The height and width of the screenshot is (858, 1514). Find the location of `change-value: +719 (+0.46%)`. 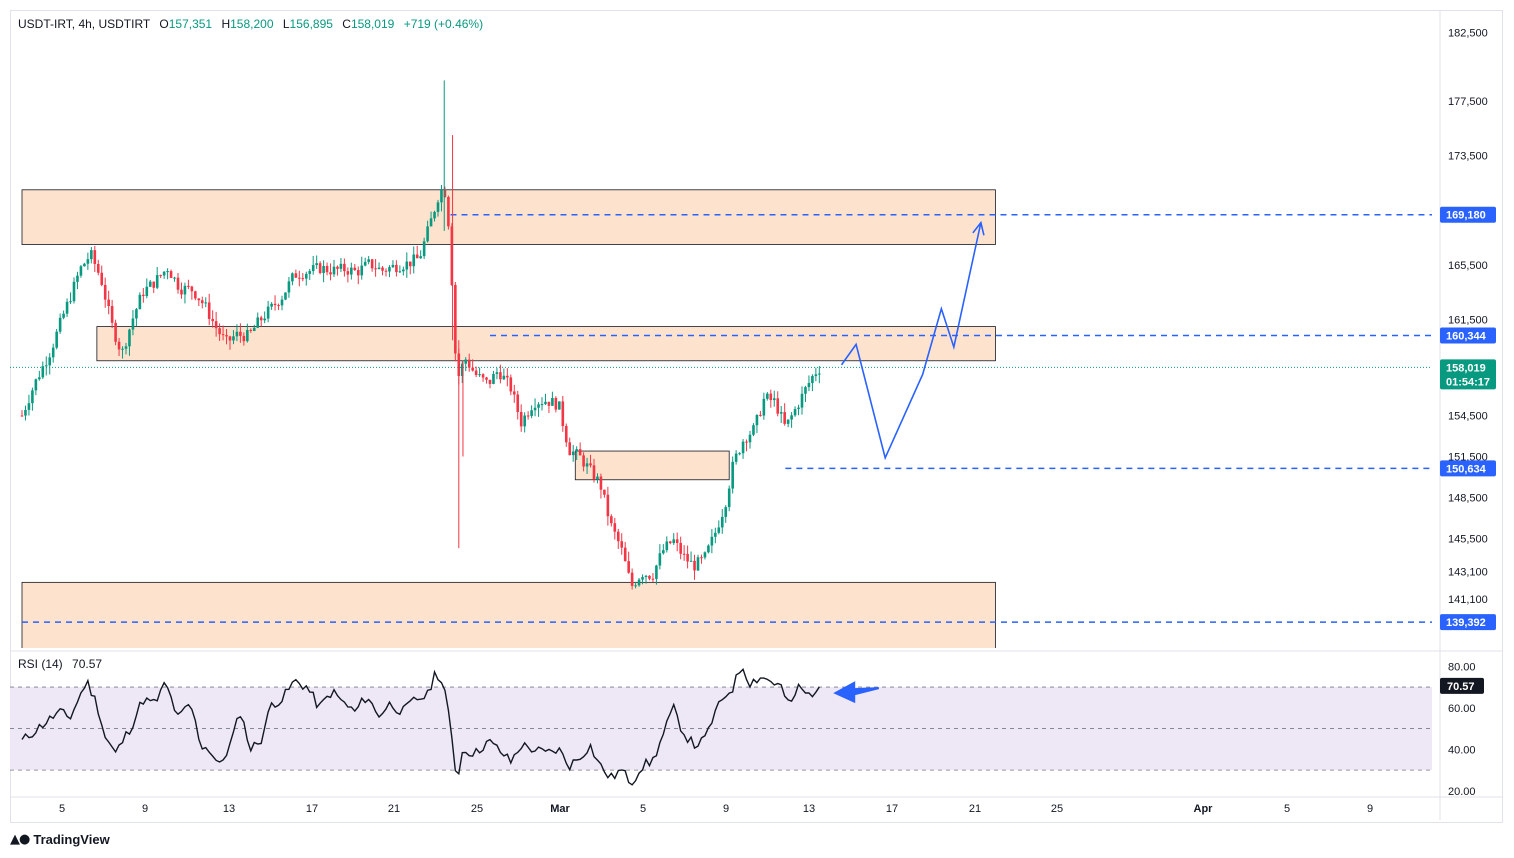

change-value: +719 (+0.46%) is located at coordinates (443, 24).